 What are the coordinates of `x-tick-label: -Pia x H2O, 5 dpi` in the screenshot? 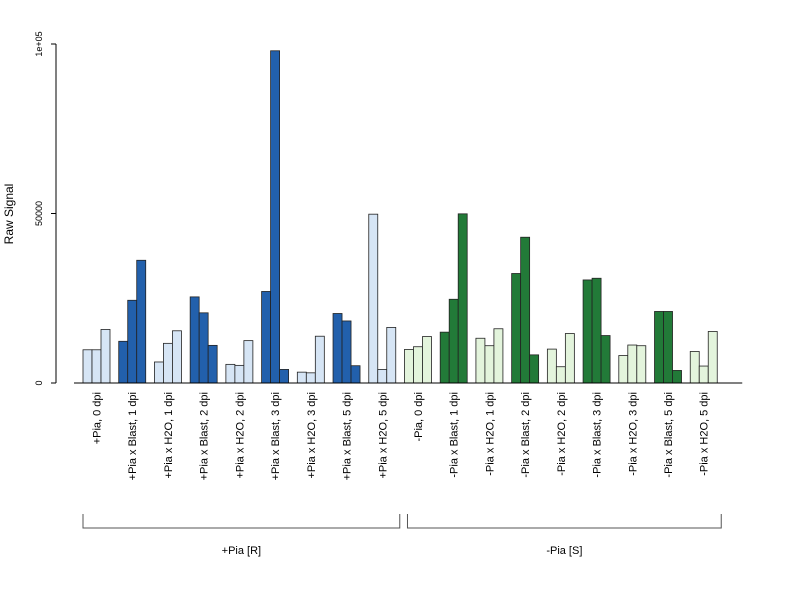 It's located at (705, 434).